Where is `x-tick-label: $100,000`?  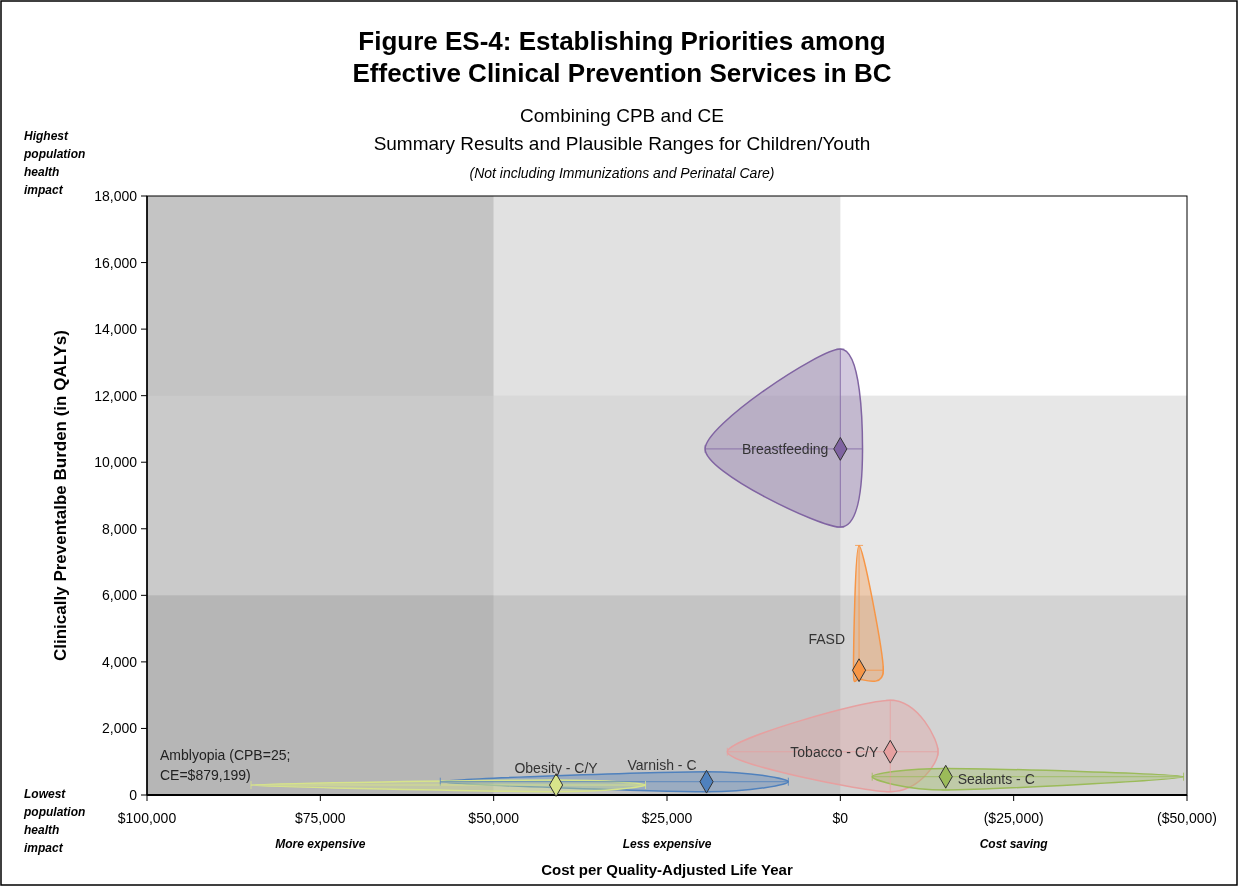 x-tick-label: $100,000 is located at coordinates (147, 818).